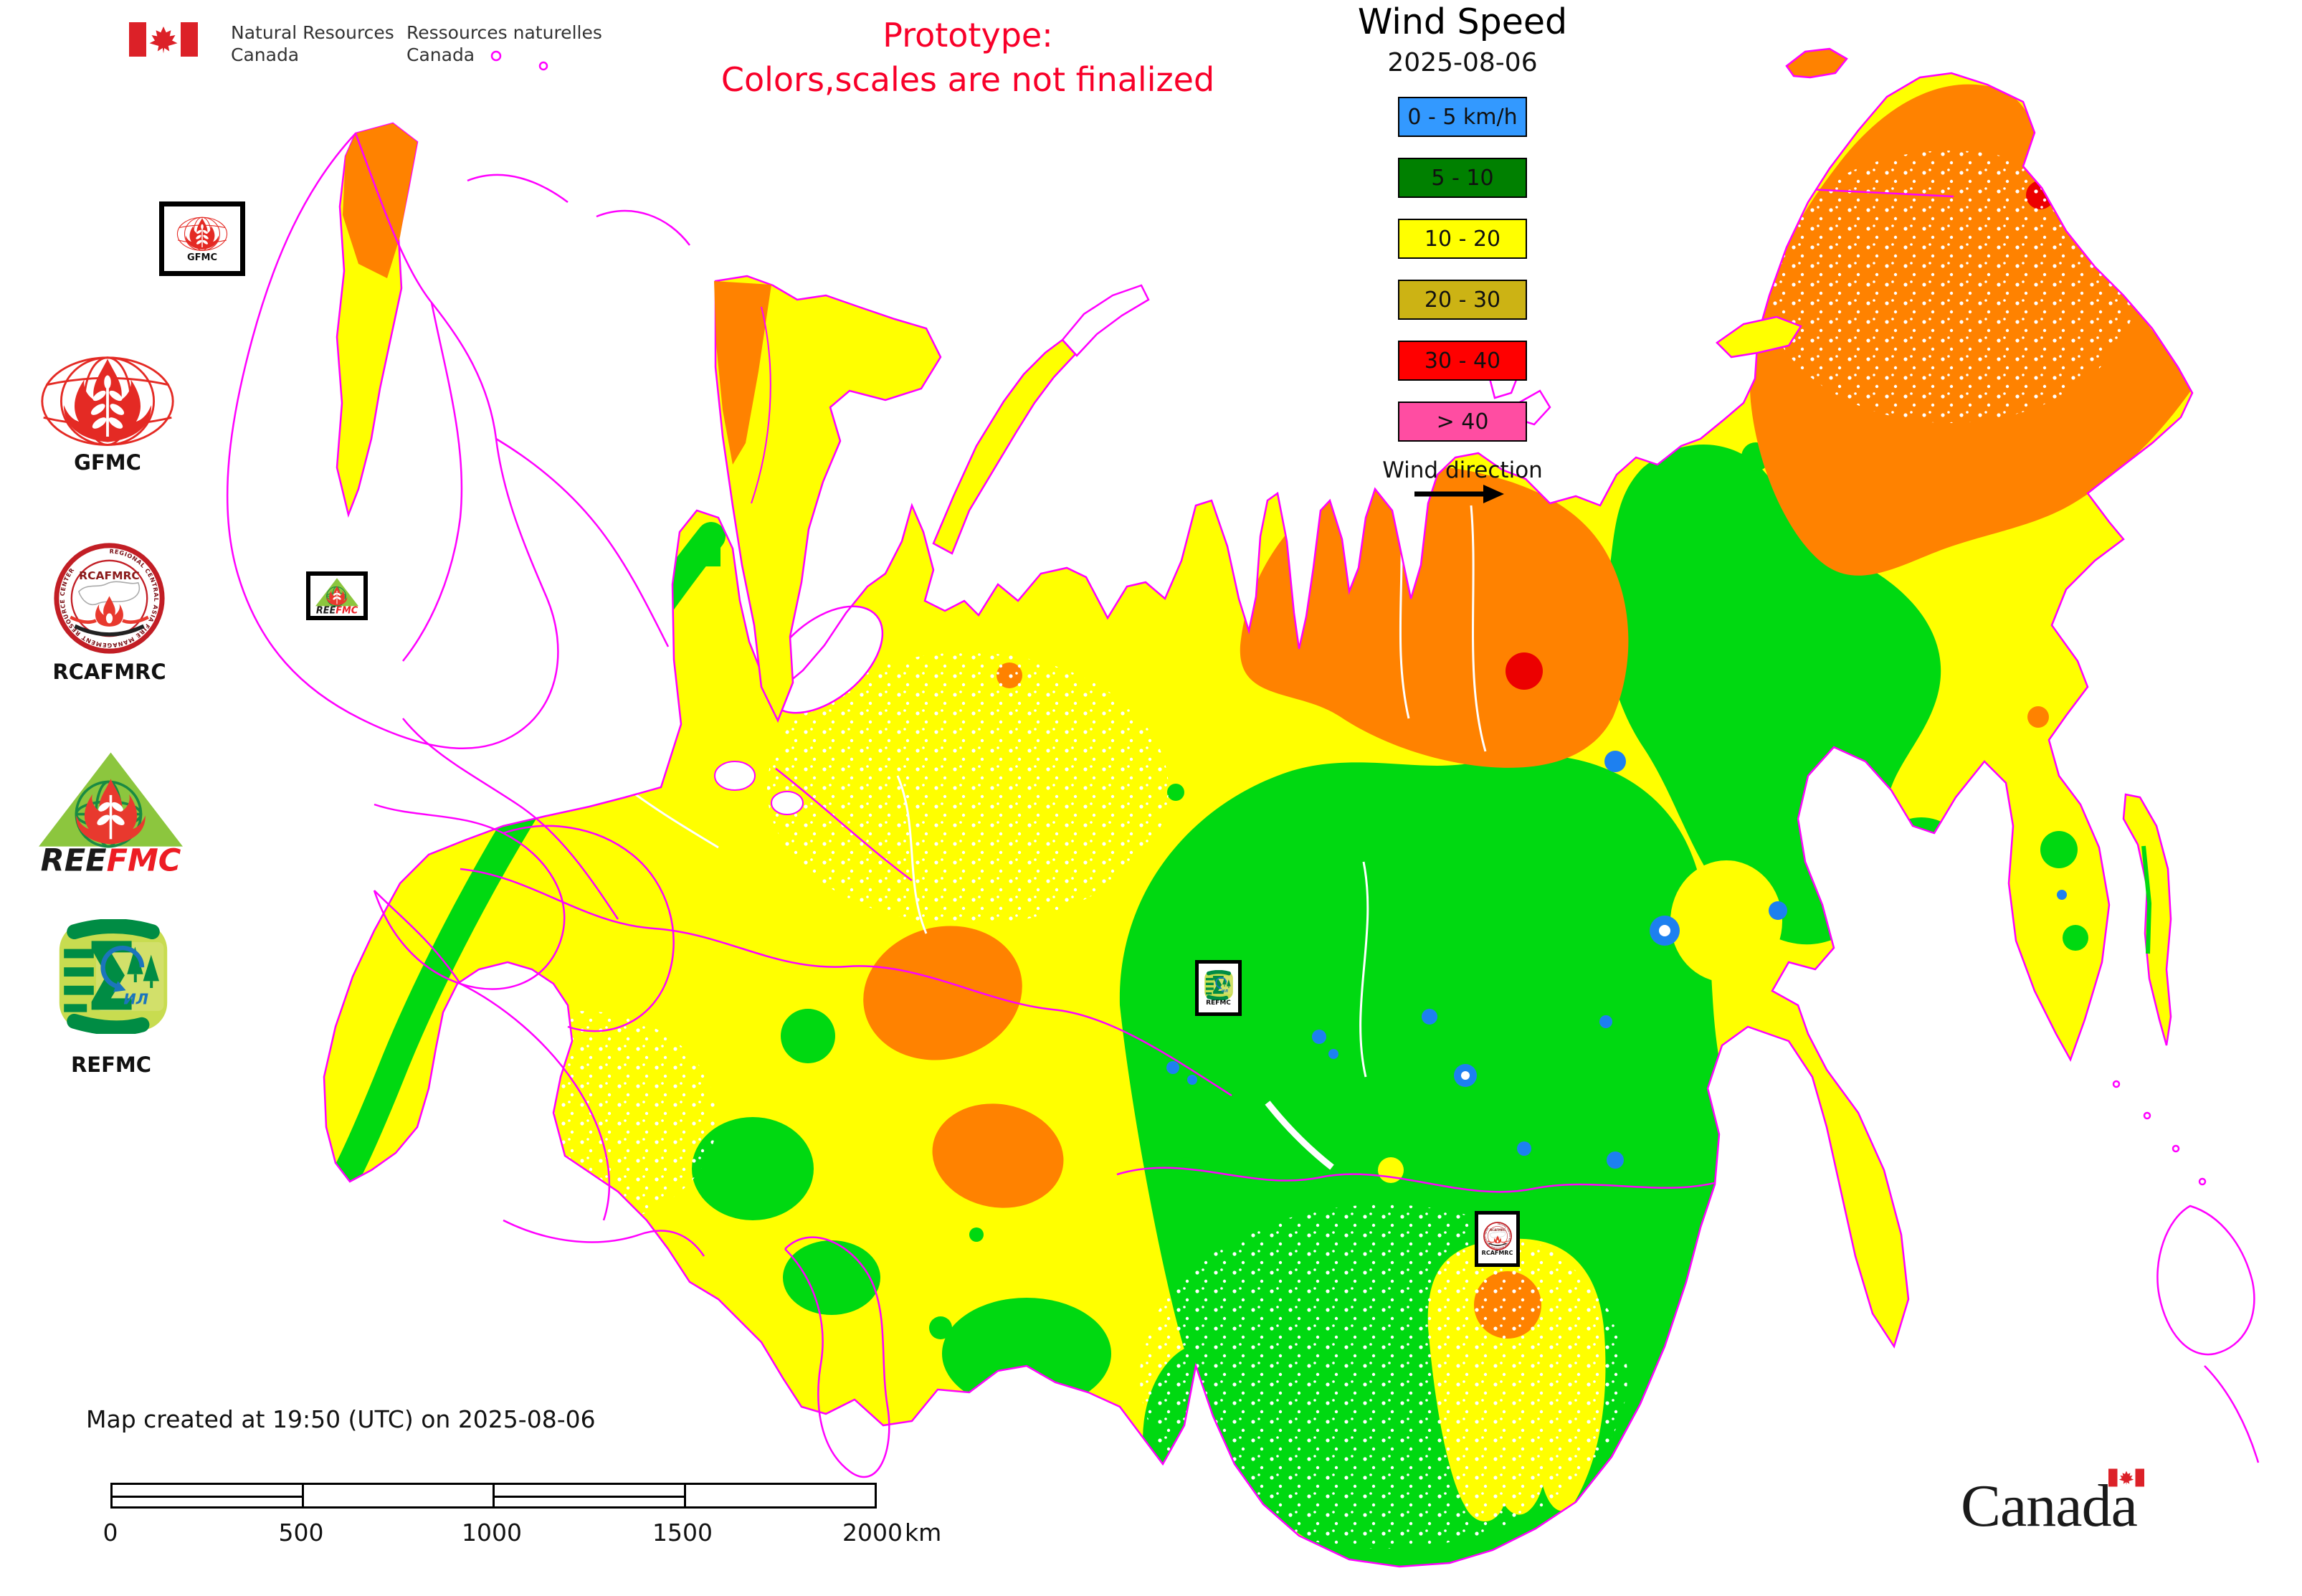 This screenshot has width=2302, height=1596. I want to click on legend-item-20-30: 20 - 30, so click(1462, 300).